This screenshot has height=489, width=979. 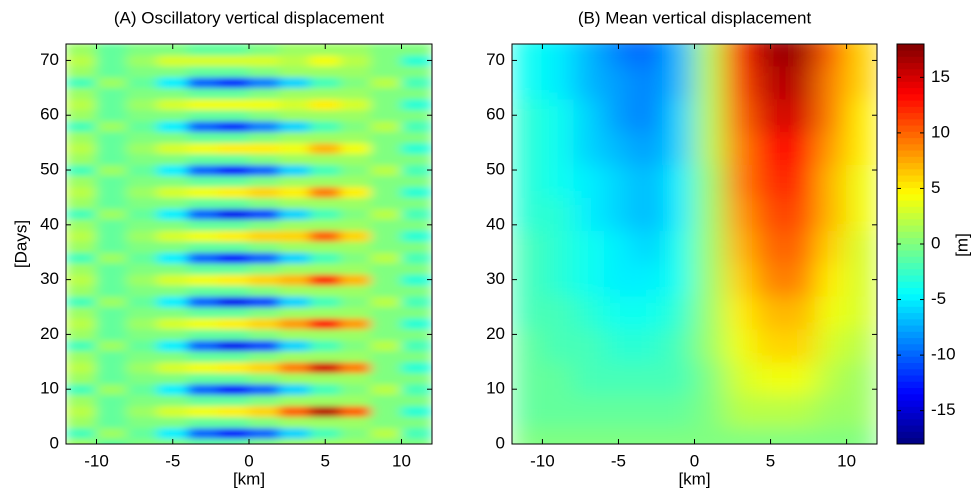 What do you see at coordinates (940, 76) in the screenshot?
I see `colorbar-tick-label: 15` at bounding box center [940, 76].